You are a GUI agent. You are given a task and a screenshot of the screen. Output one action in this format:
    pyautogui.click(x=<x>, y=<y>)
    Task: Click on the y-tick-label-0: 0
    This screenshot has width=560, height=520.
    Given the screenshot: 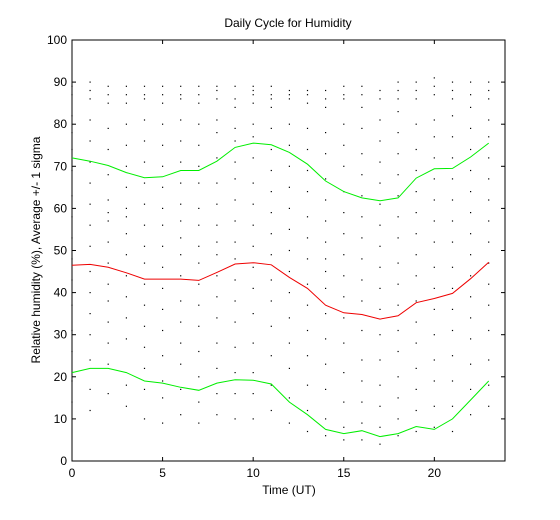 What is the action you would take?
    pyautogui.click(x=63, y=461)
    